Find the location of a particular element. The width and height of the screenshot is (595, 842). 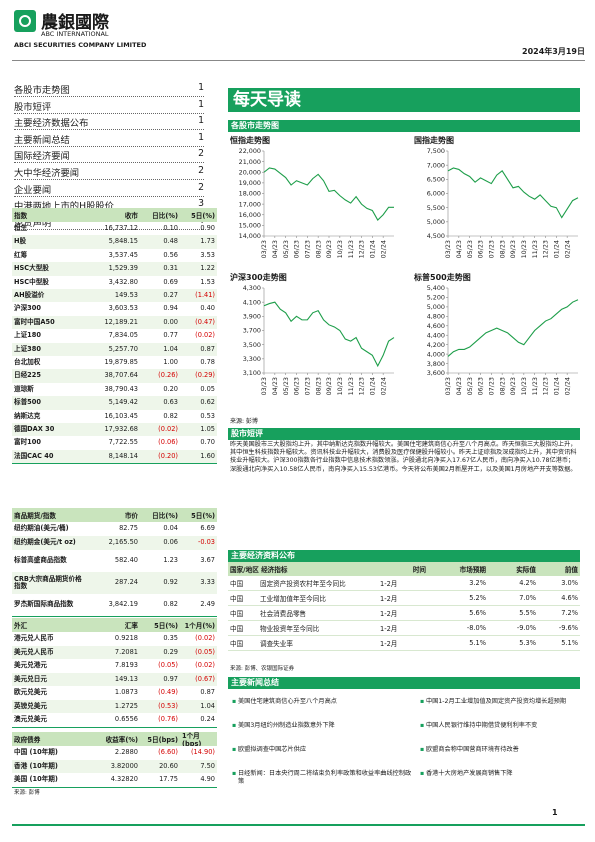

x-tick-label: 08/23 is located at coordinates (502, 249).